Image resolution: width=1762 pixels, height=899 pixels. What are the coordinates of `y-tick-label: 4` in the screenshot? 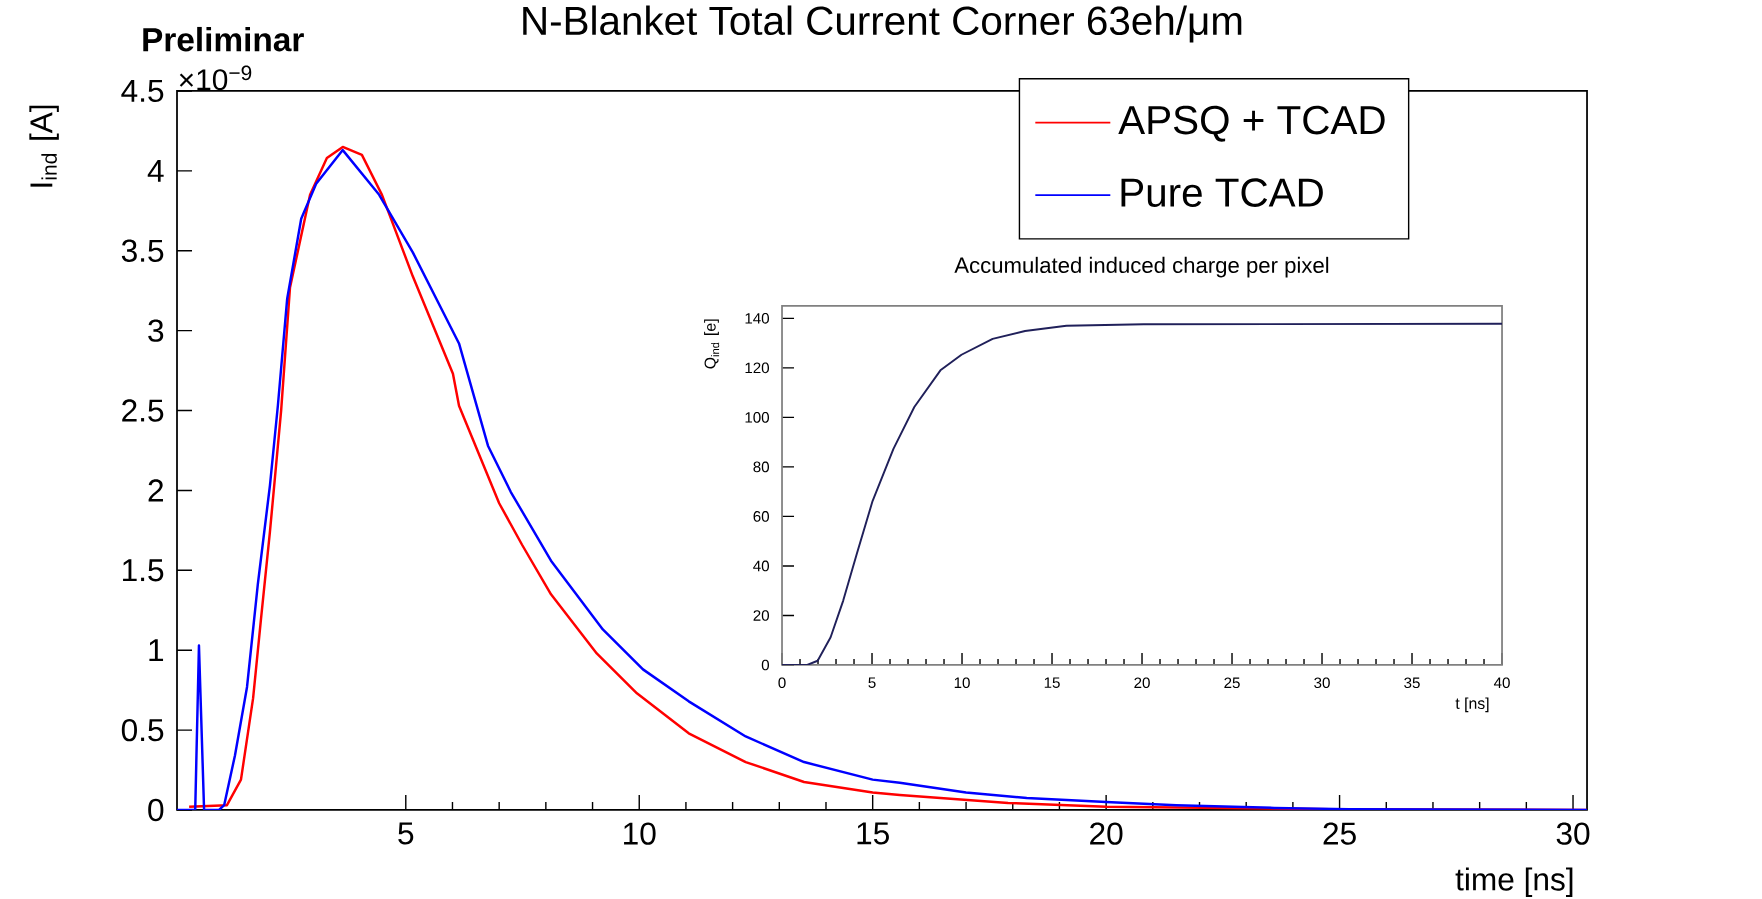 It's located at (155, 170).